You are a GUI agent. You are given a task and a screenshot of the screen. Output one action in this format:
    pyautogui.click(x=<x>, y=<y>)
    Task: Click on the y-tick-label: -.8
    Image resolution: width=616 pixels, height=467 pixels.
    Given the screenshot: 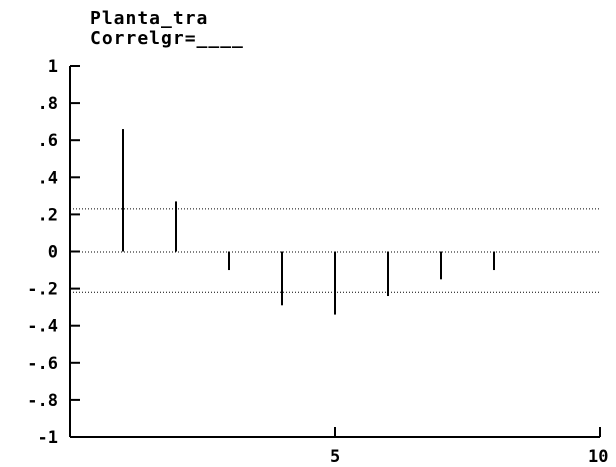 What is the action you would take?
    pyautogui.click(x=42, y=401)
    